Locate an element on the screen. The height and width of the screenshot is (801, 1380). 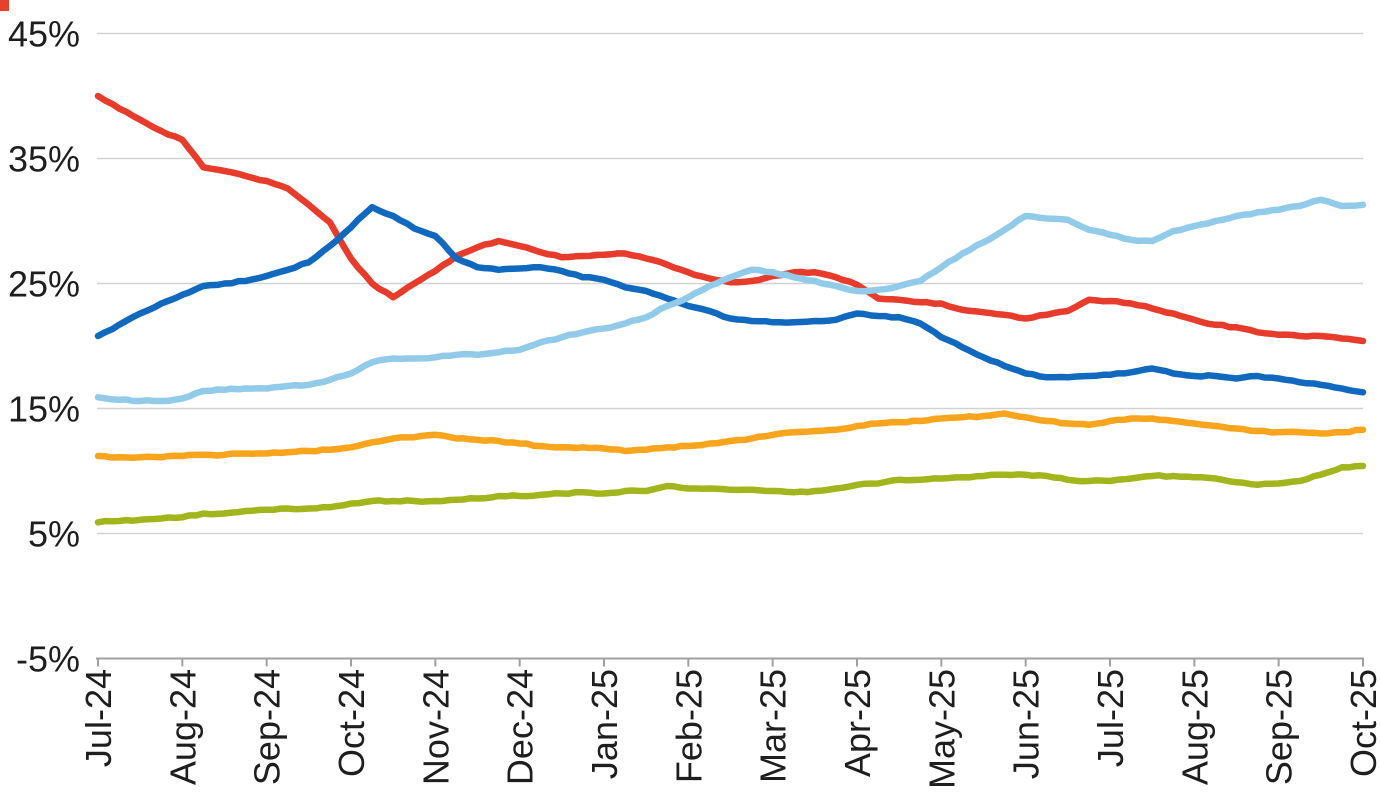
x-axis-label: Sep-24 is located at coordinates (267, 727).